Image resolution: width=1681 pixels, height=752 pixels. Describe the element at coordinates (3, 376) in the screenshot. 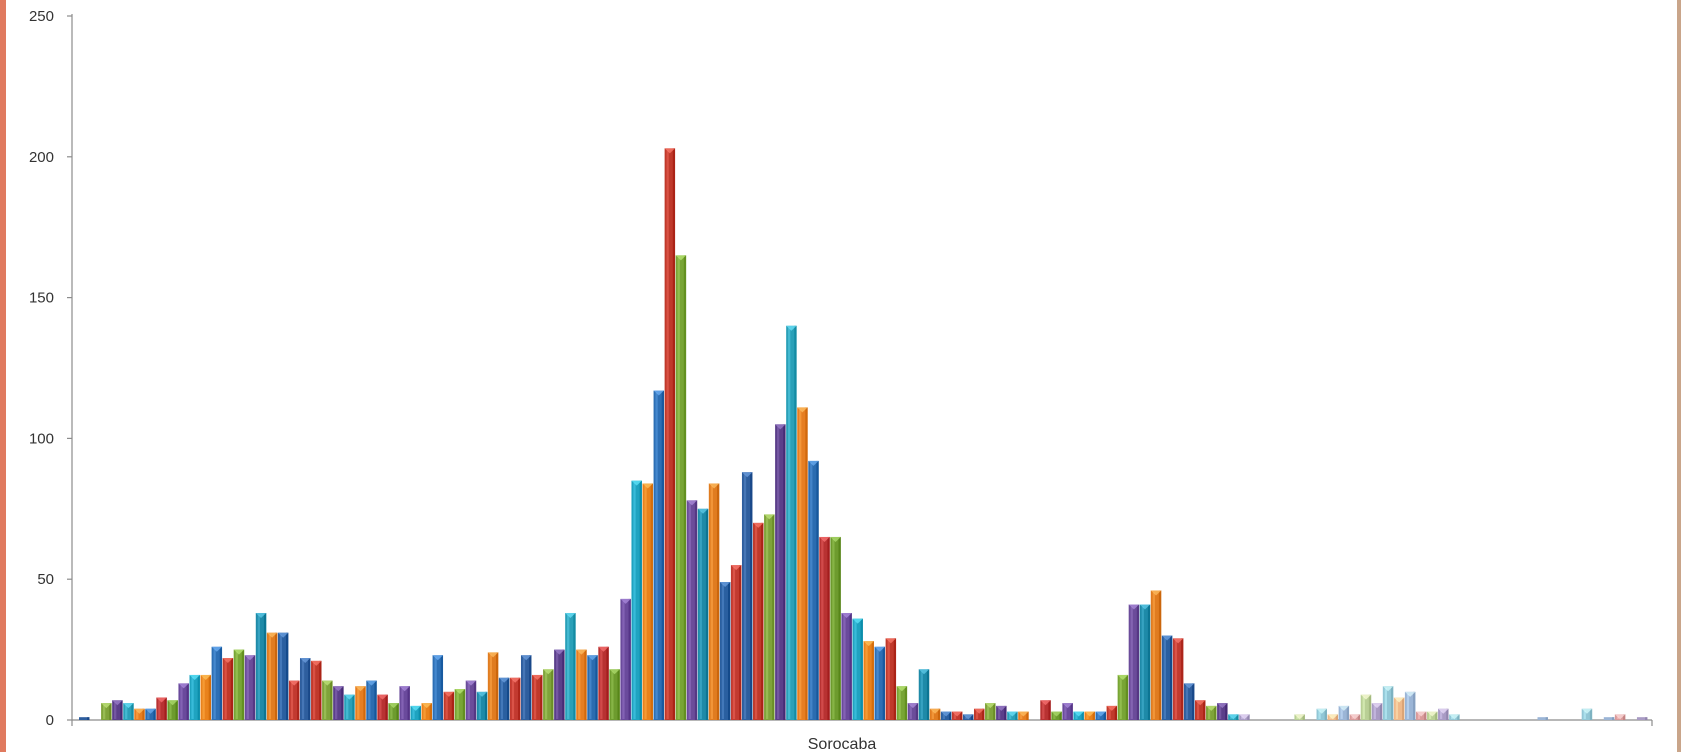

I see `left-accent-border` at that location.